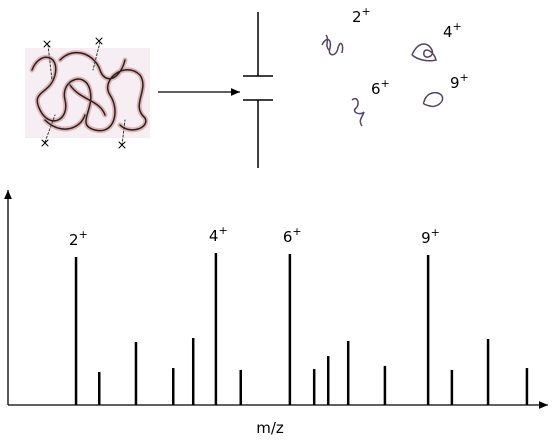 The image size is (552, 440). Describe the element at coordinates (270, 428) in the screenshot. I see `x-axis-label: m/z` at that location.